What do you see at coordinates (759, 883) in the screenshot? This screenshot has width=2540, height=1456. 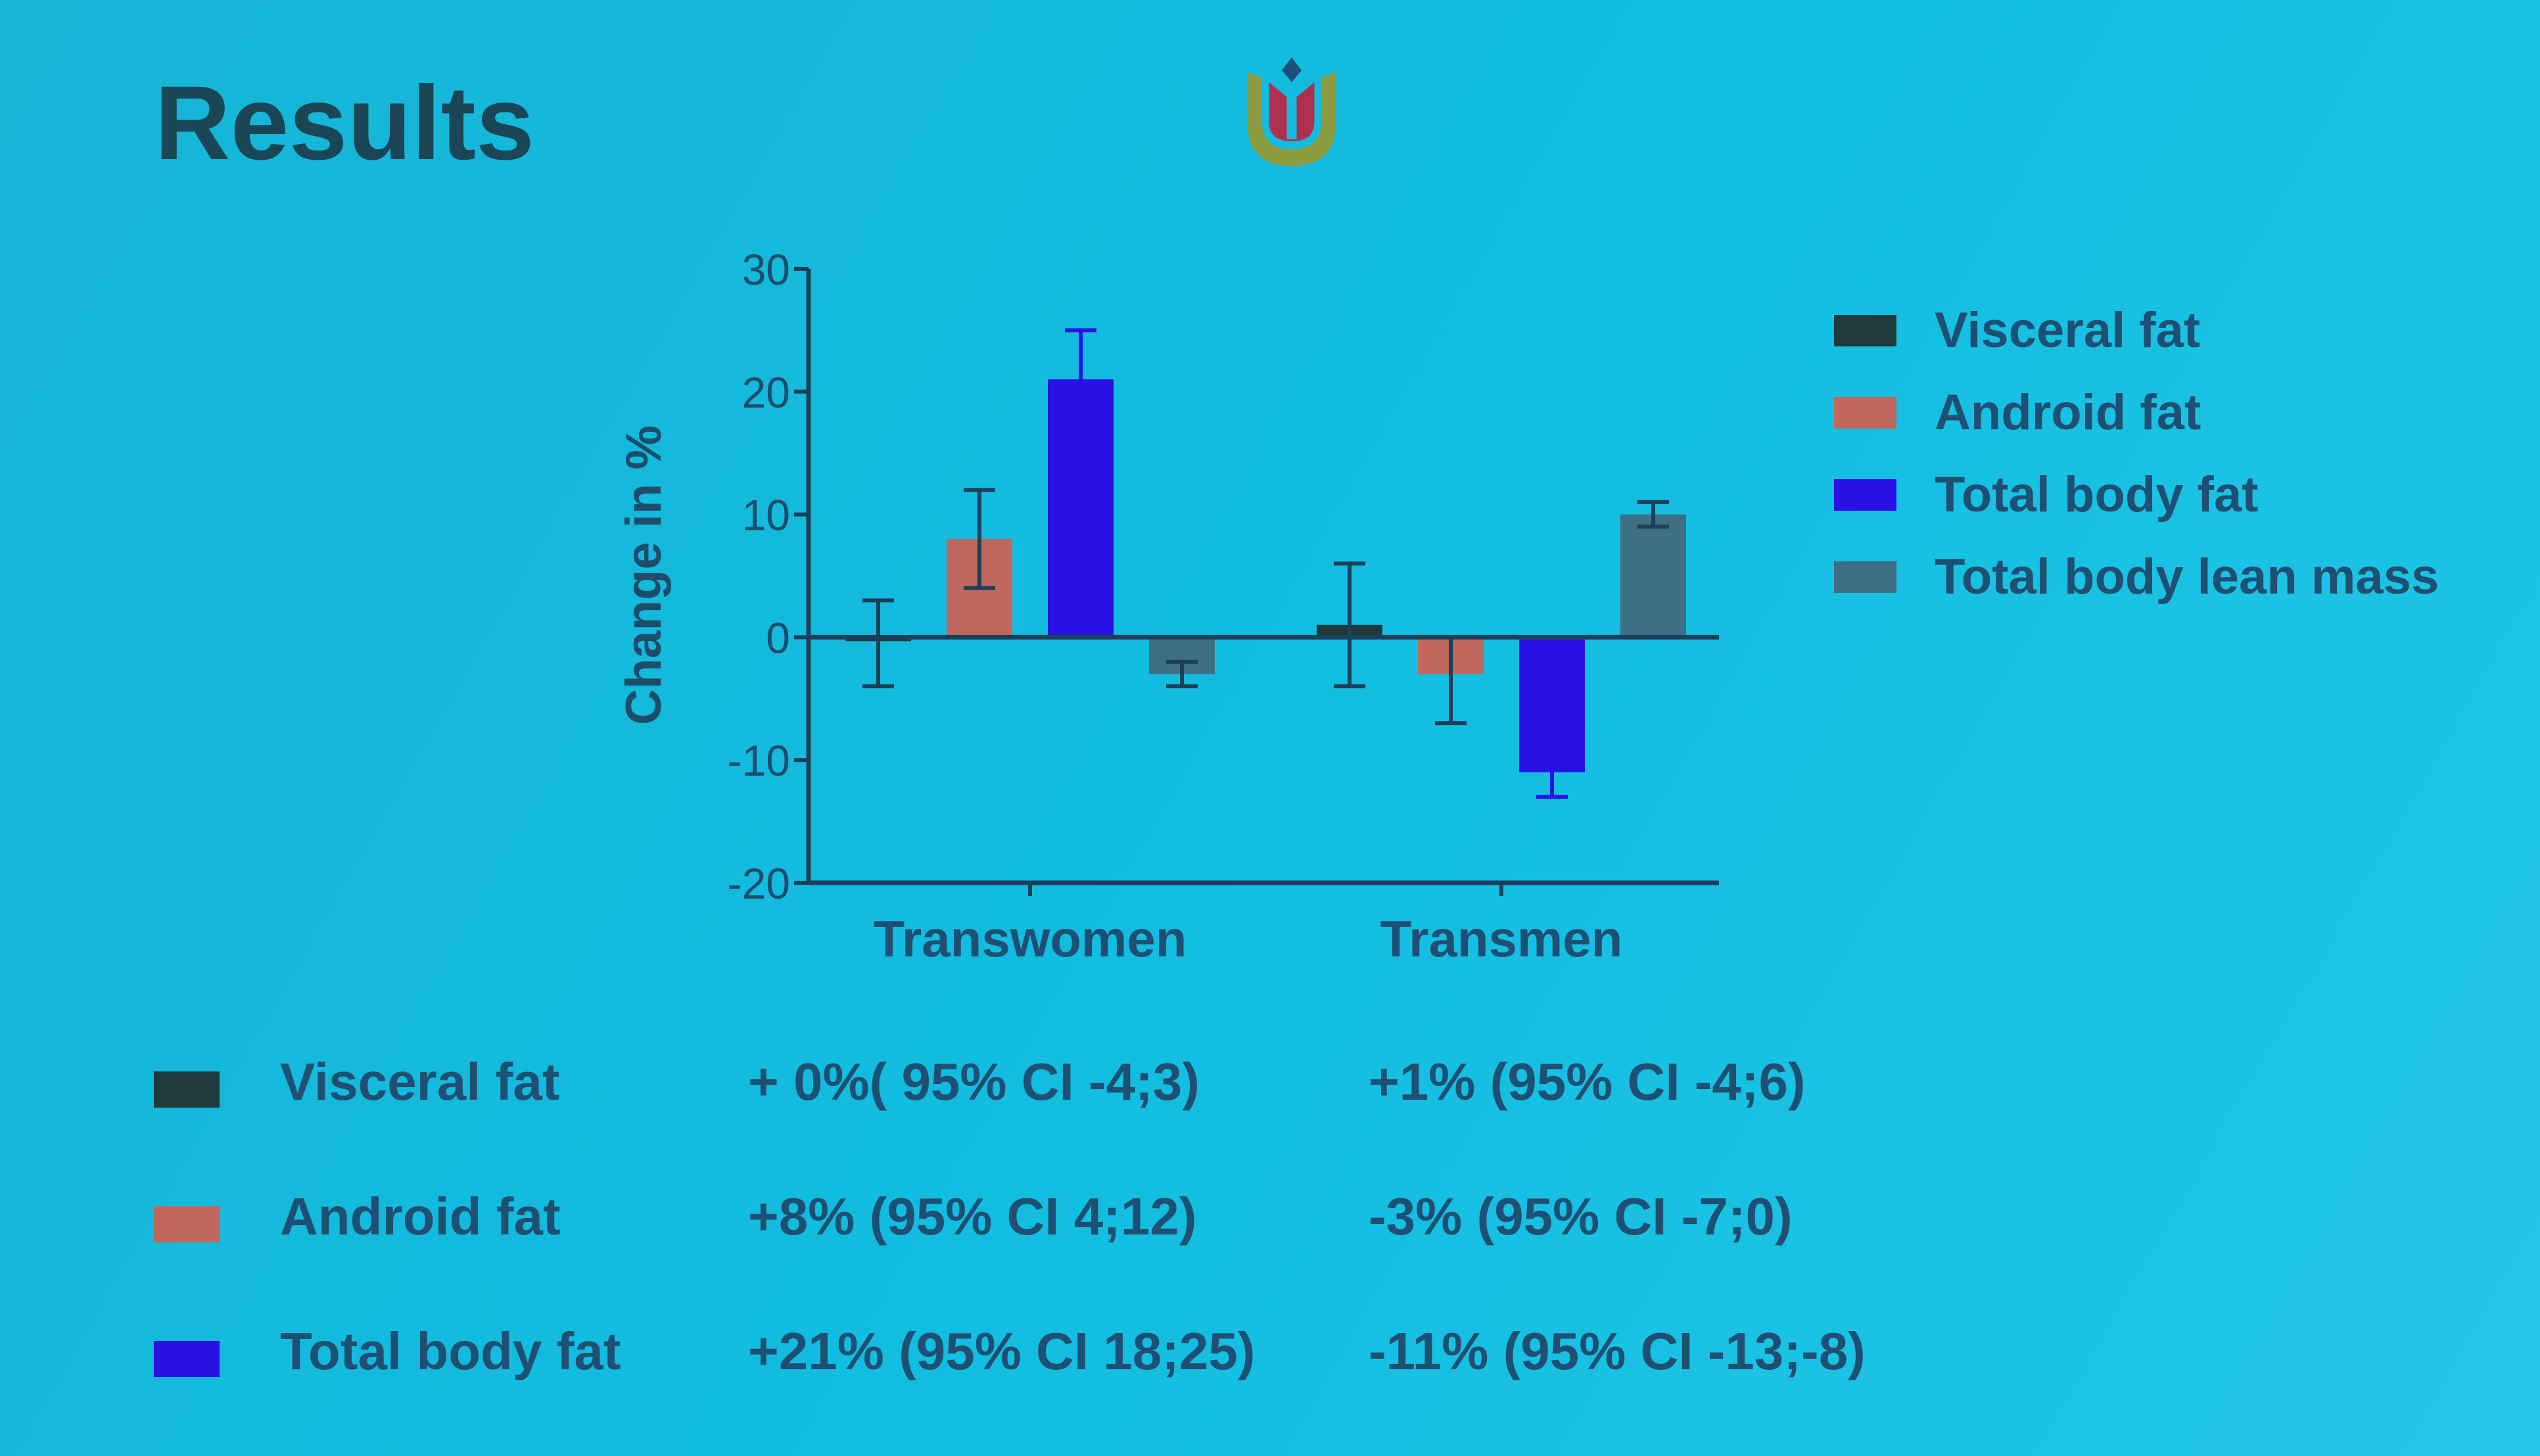 I see `y-tick-label: -20` at bounding box center [759, 883].